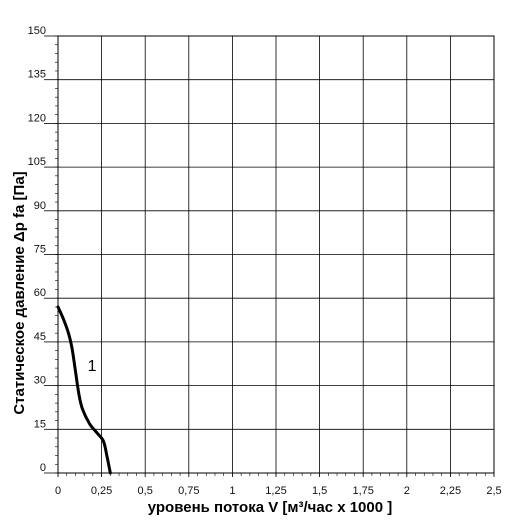  Describe the element at coordinates (37, 162) in the screenshot. I see `y-tick-label: 105` at that location.